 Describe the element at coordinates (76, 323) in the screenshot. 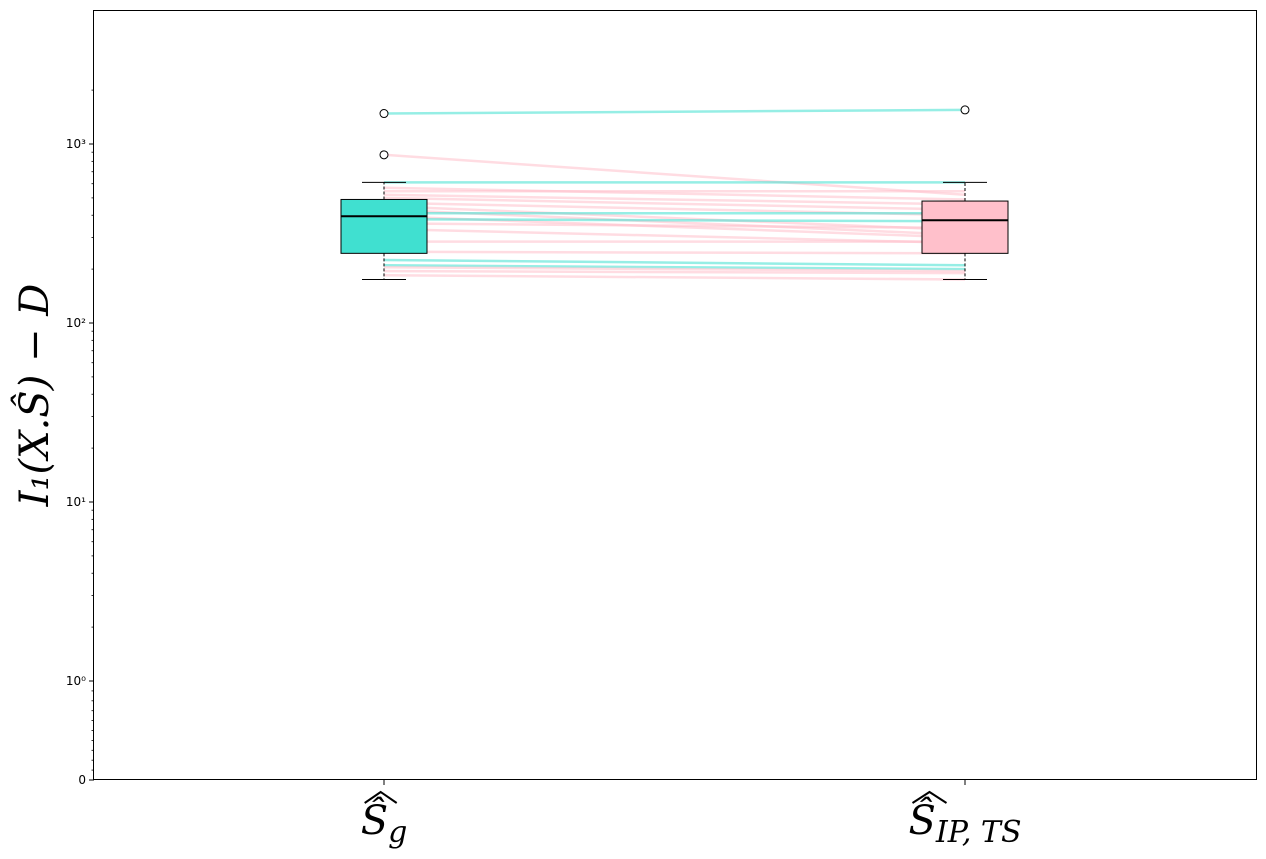

I see `y-tick-label: 10²` at that location.